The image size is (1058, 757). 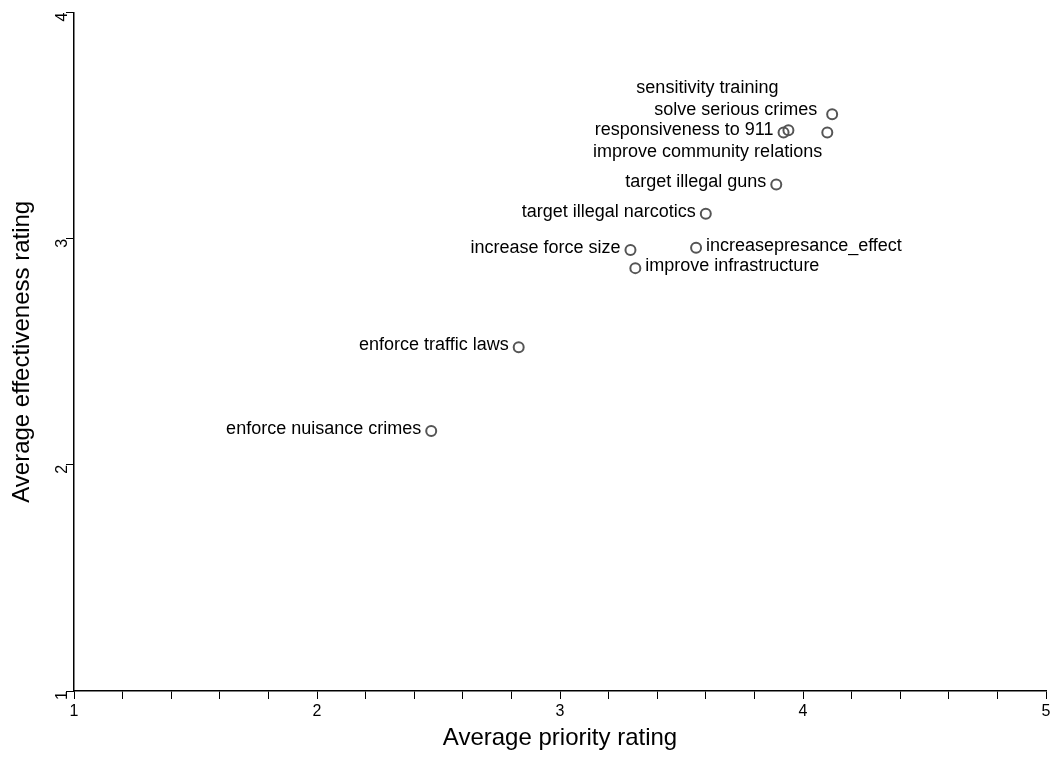 I want to click on x-tick-label: 4, so click(x=803, y=711).